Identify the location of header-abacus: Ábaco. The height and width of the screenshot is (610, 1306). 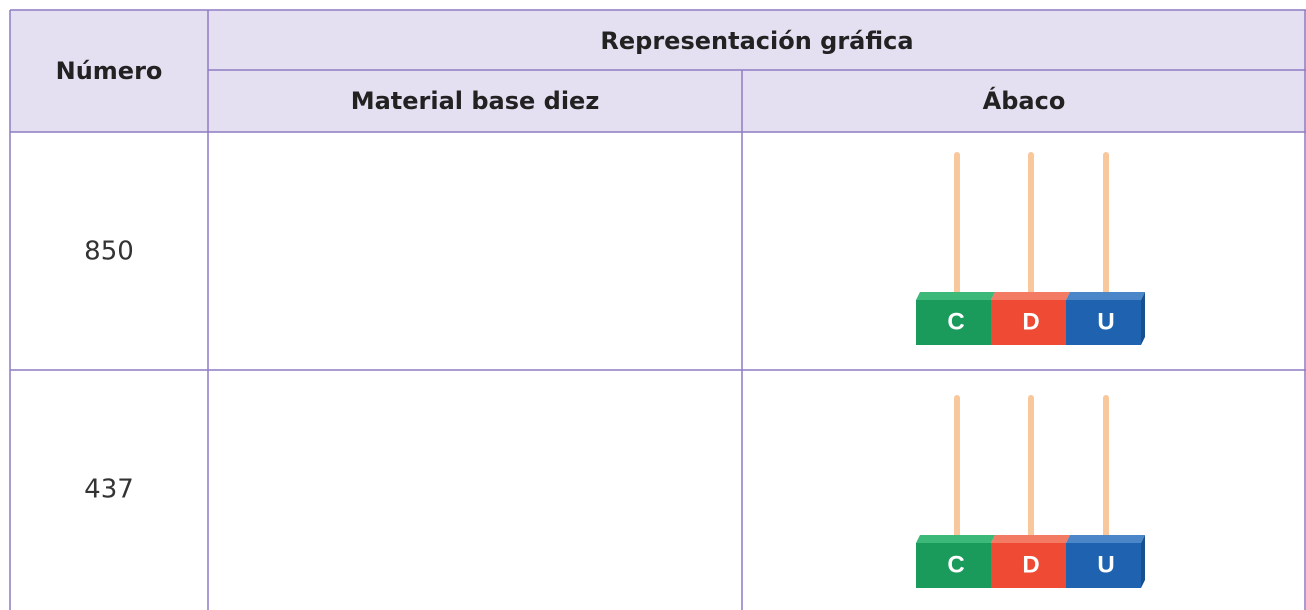
(1024, 100).